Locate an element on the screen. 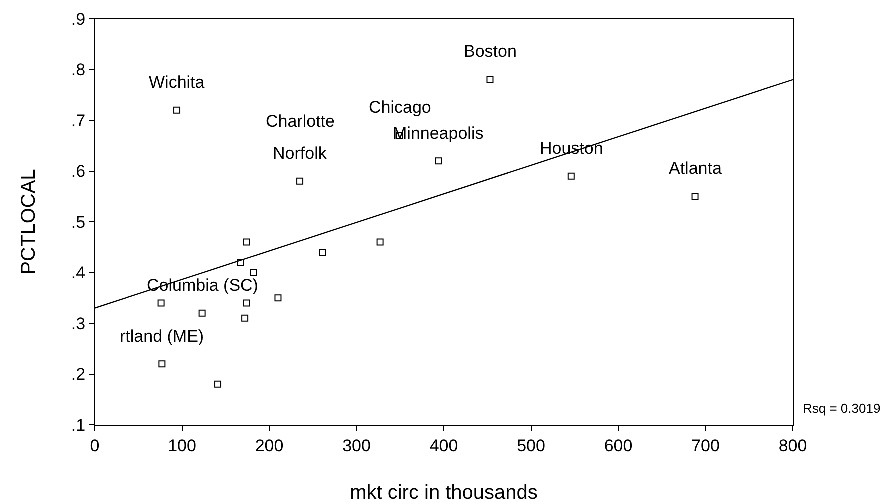 This screenshot has height=504, width=885. x-axis-title: mkt circ in thousands is located at coordinates (444, 493).